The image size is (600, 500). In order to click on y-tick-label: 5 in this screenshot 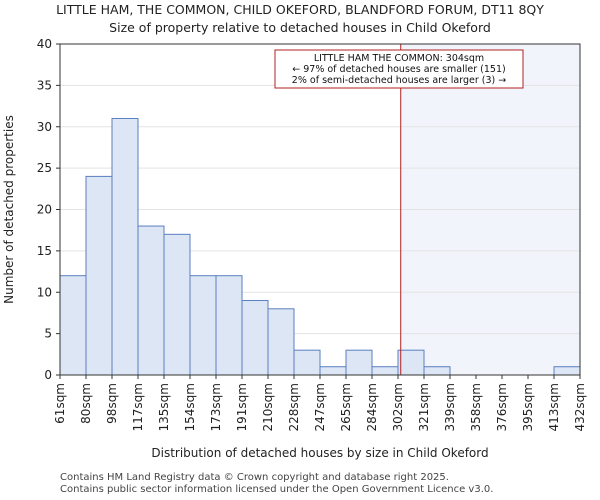, I will do `click(48, 334)`.